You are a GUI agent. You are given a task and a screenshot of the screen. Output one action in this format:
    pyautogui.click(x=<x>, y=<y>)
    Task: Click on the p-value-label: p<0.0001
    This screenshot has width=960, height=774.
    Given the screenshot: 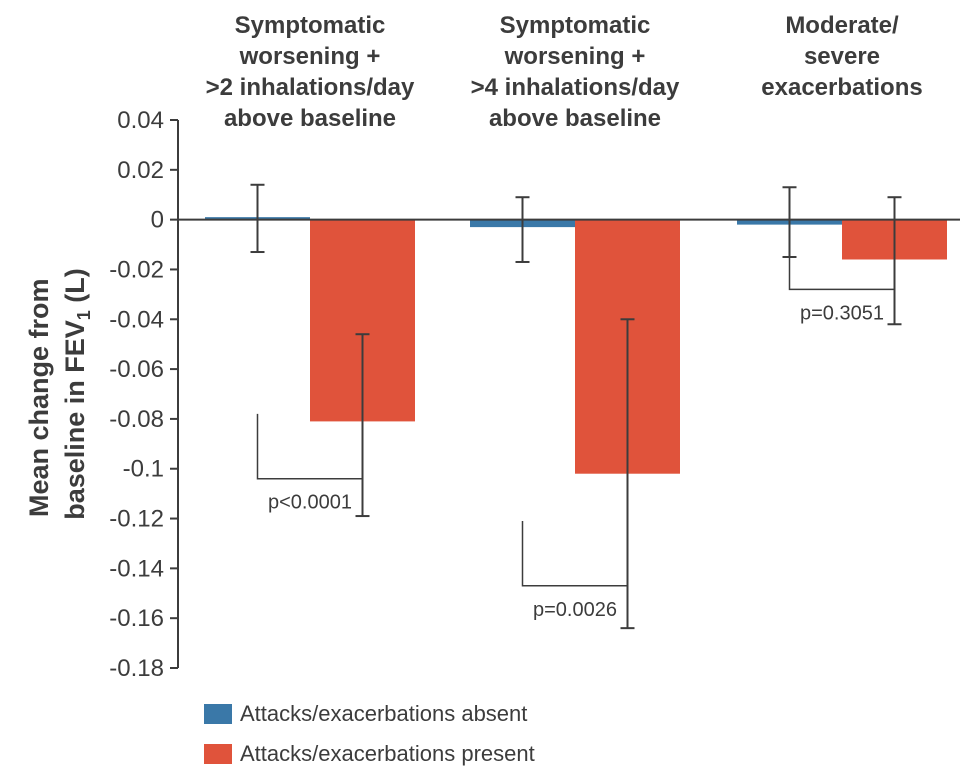 What is the action you would take?
    pyautogui.click(x=310, y=503)
    